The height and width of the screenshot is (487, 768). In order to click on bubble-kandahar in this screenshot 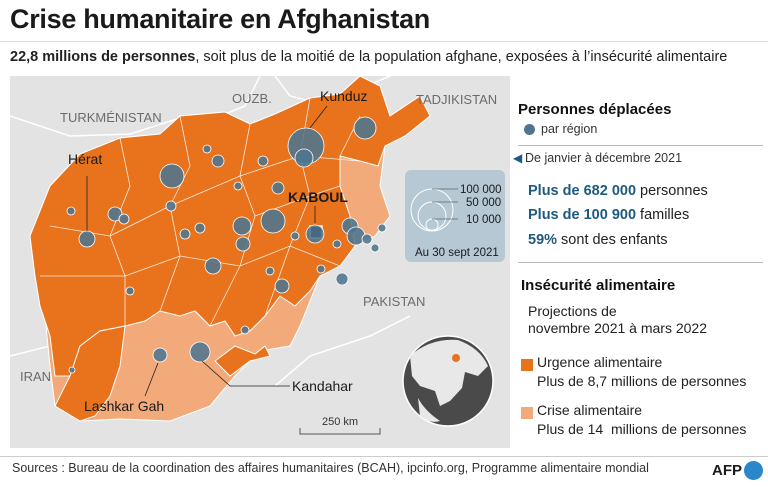, I will do `click(200, 352)`.